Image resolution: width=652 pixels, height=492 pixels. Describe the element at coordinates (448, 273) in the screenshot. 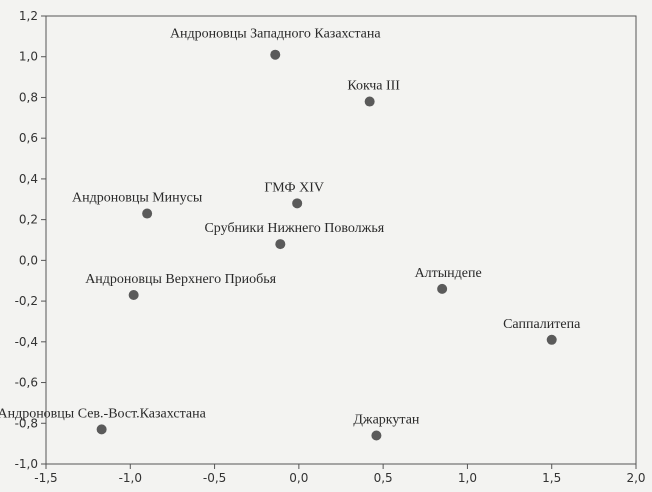

I see `point-label: Алтындепе` at that location.